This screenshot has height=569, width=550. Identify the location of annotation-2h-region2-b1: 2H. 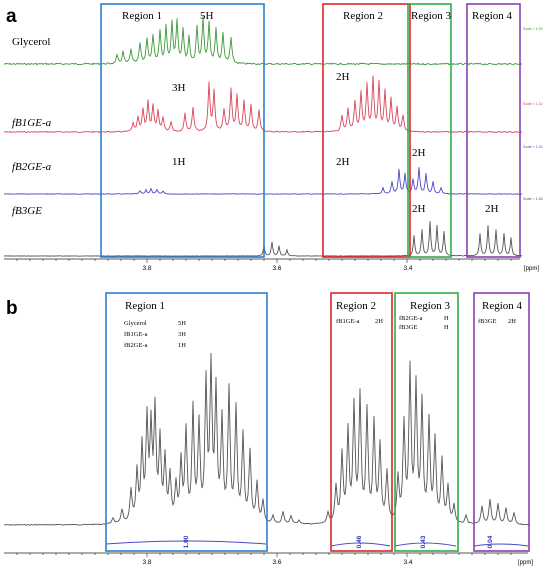
(343, 77).